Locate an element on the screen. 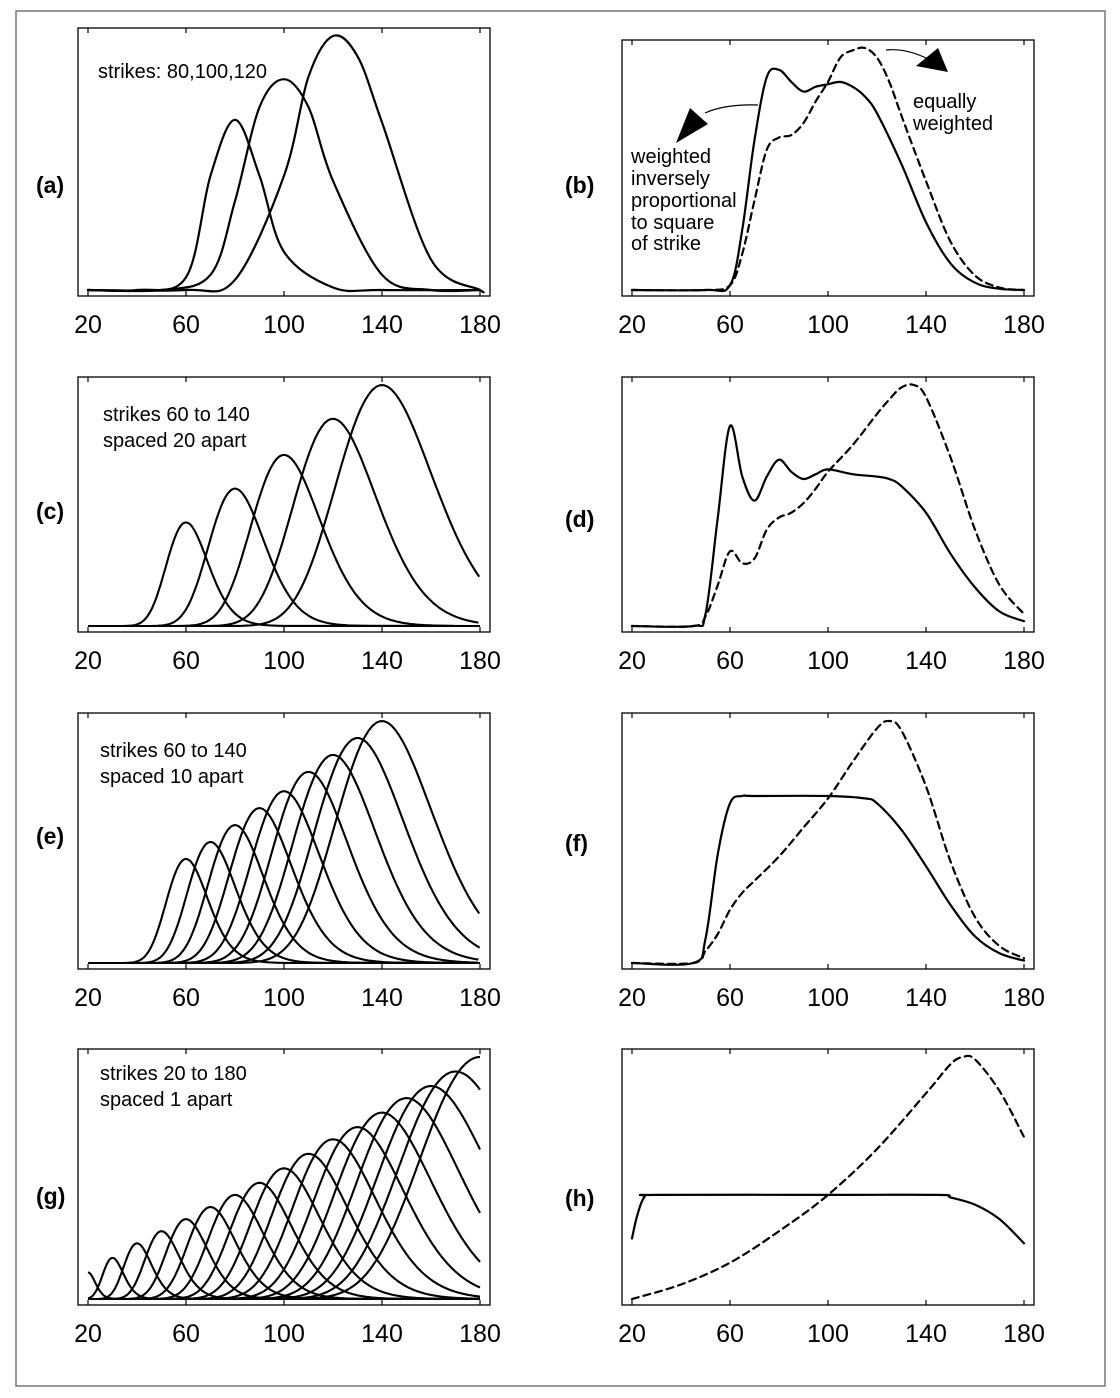  plot-h: 20 60 100 140 180 is located at coordinates (831, 1198).